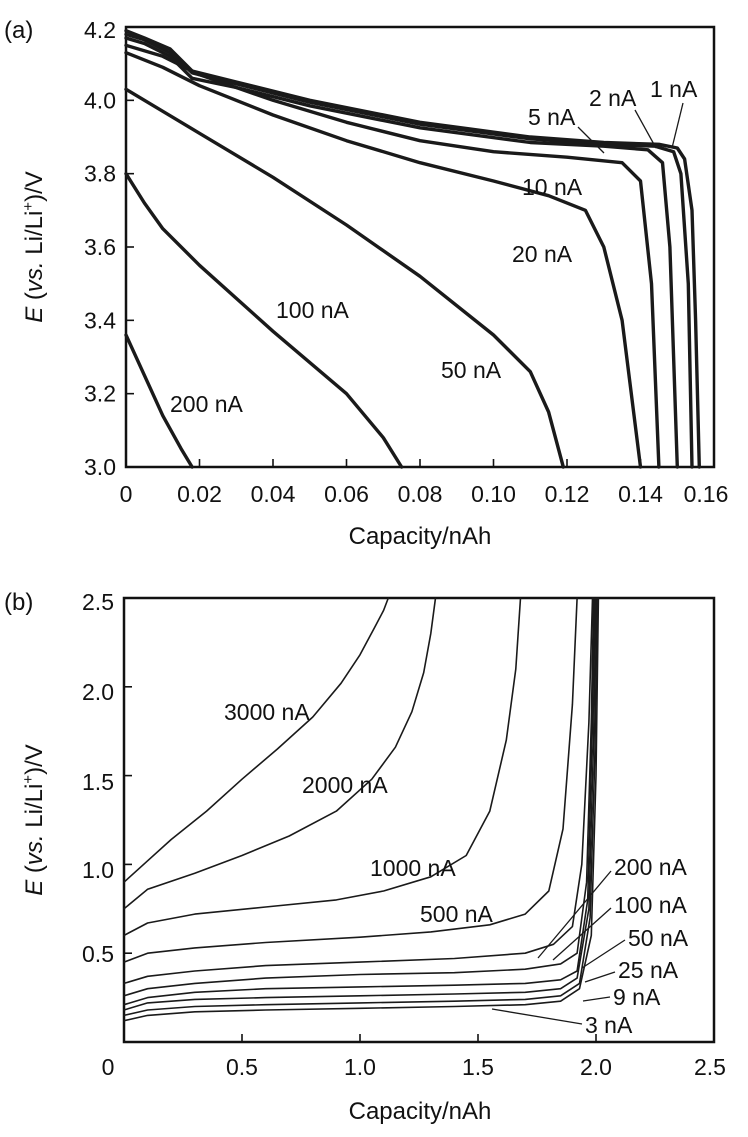 Image resolution: width=748 pixels, height=1137 pixels. I want to click on curve-label-50nA: 50 nA, so click(658, 938).